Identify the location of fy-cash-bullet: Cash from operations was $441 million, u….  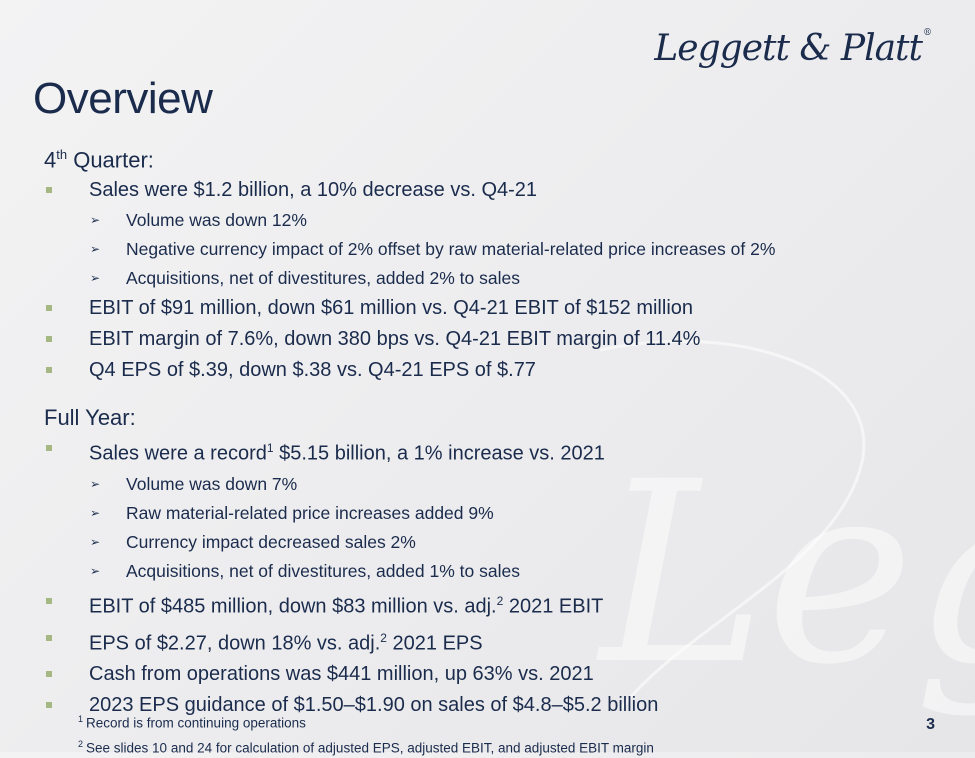
(504, 674).